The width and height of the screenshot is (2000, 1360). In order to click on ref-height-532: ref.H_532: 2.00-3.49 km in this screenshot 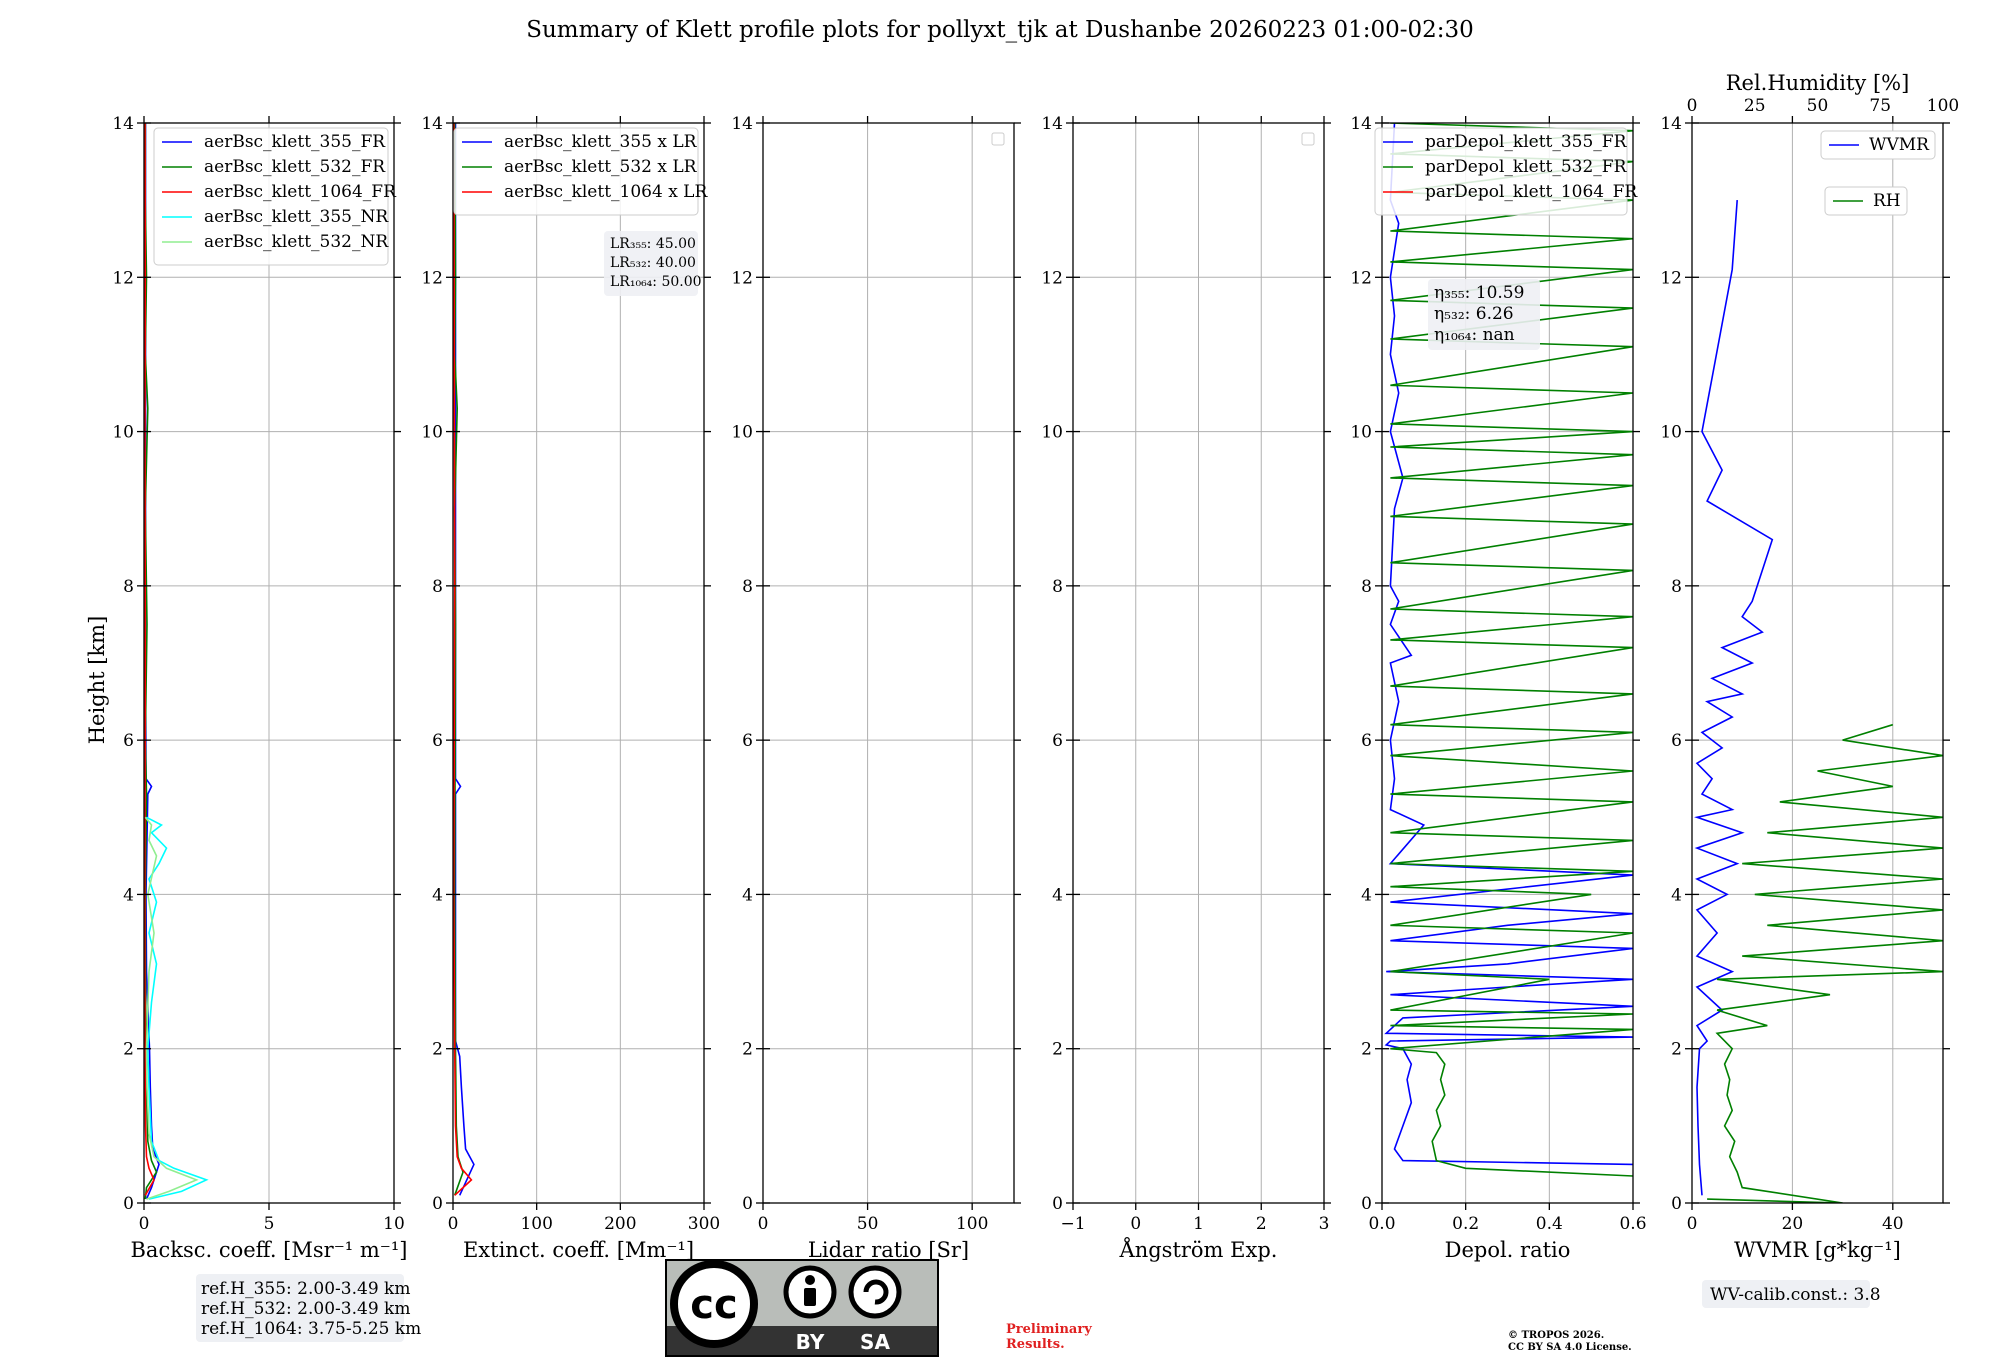, I will do `click(305, 1309)`.